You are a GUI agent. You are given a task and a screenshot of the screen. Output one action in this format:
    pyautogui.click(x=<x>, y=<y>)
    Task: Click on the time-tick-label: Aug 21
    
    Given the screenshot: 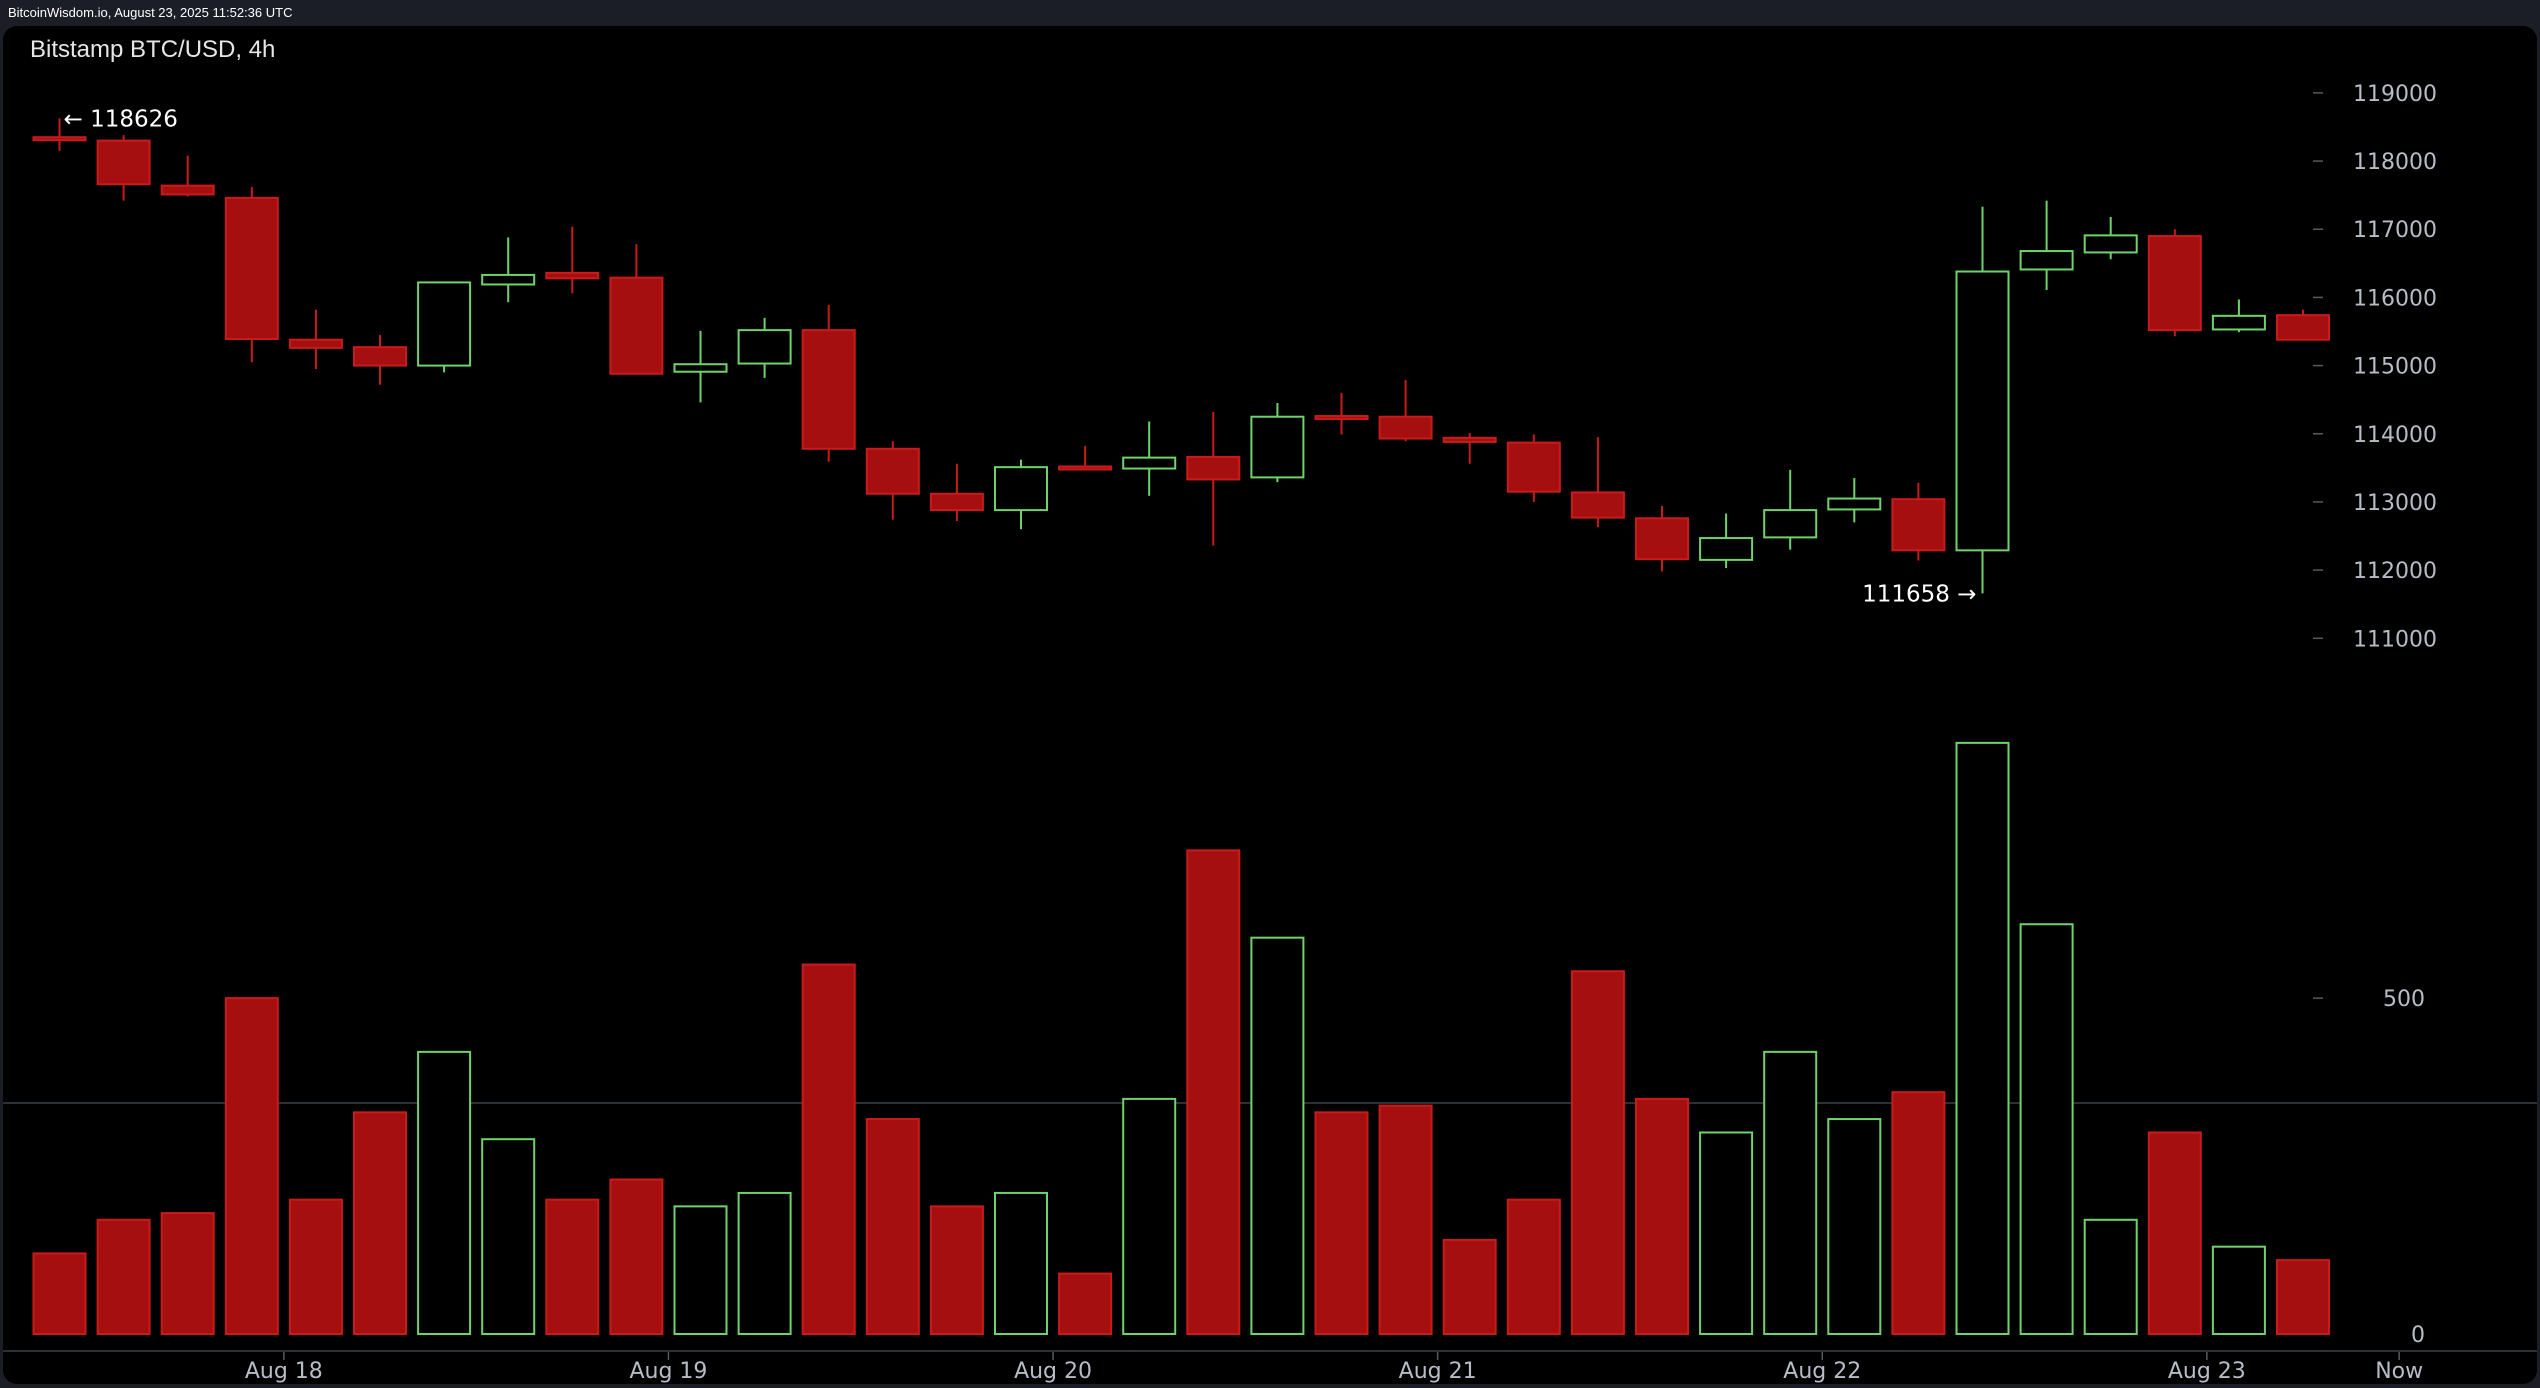 What is the action you would take?
    pyautogui.click(x=1438, y=1371)
    